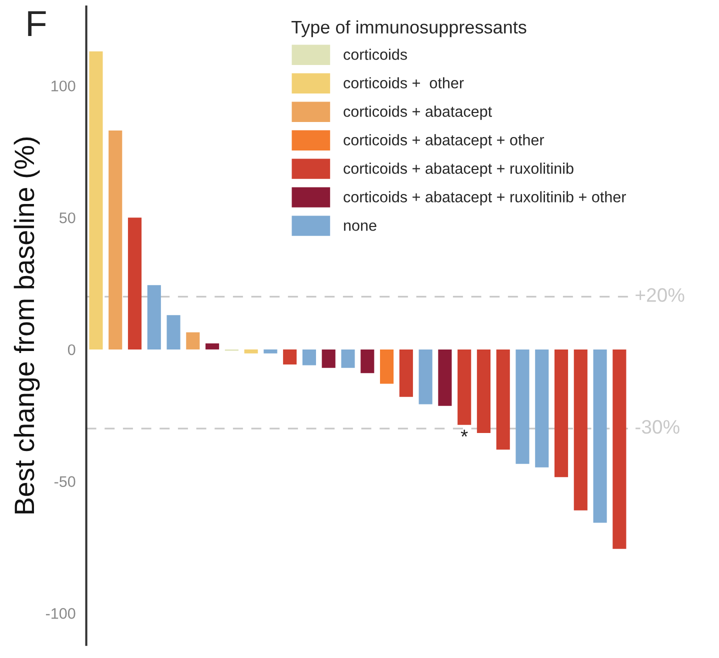  Describe the element at coordinates (444, 141) in the screenshot. I see `legend-label: corticoids + abatacept + other` at that location.